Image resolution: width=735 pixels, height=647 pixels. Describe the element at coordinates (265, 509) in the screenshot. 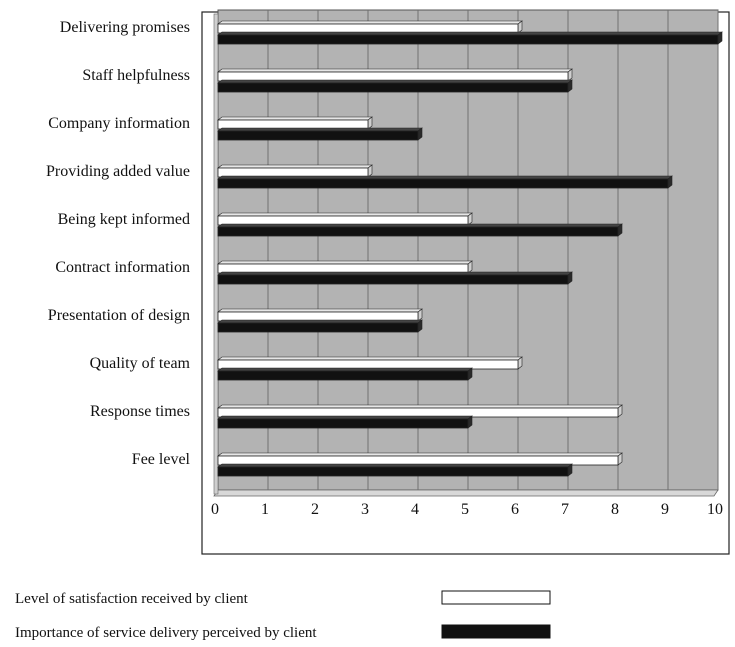

I see `x-tick-label: 1` at that location.